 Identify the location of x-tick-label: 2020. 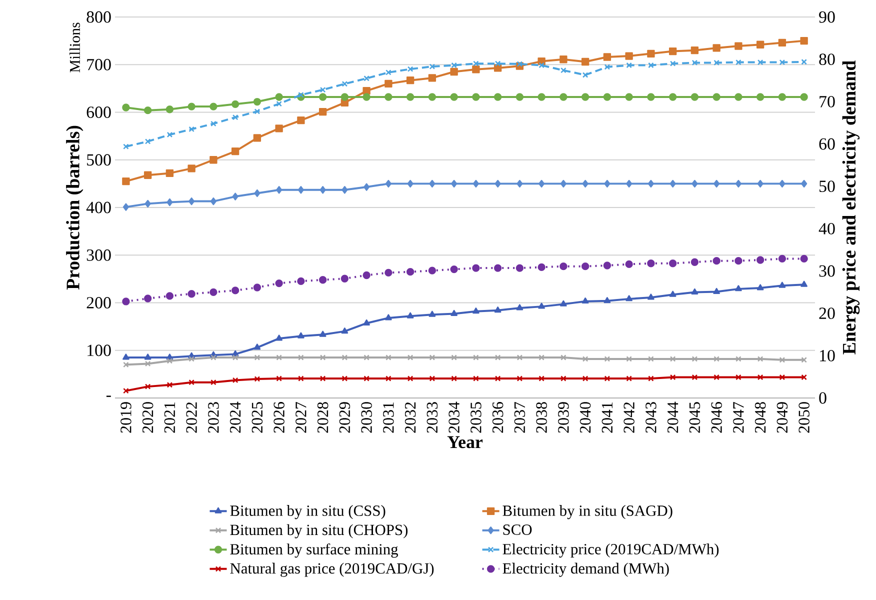
(148, 417).